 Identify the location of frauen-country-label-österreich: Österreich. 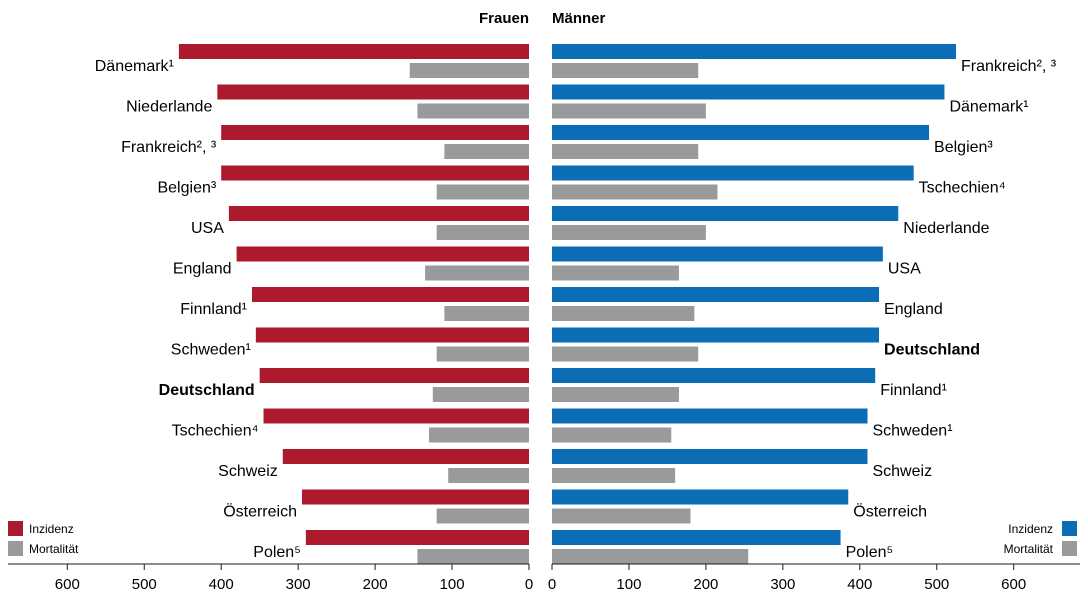
(260, 512).